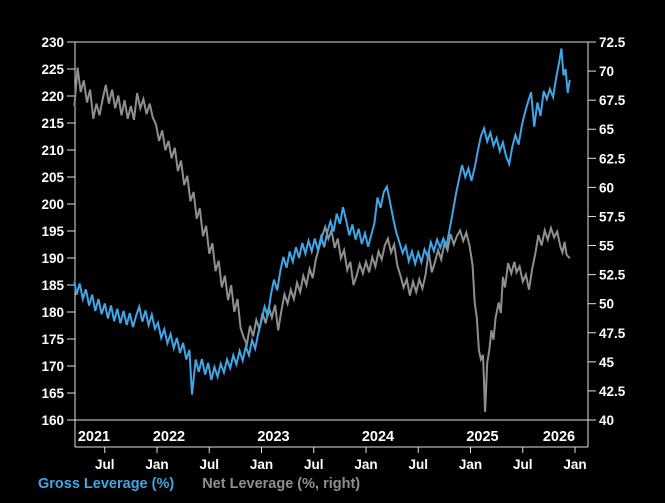 The image size is (665, 503). I want to click on right-axis-label: 47.5, so click(612, 333).